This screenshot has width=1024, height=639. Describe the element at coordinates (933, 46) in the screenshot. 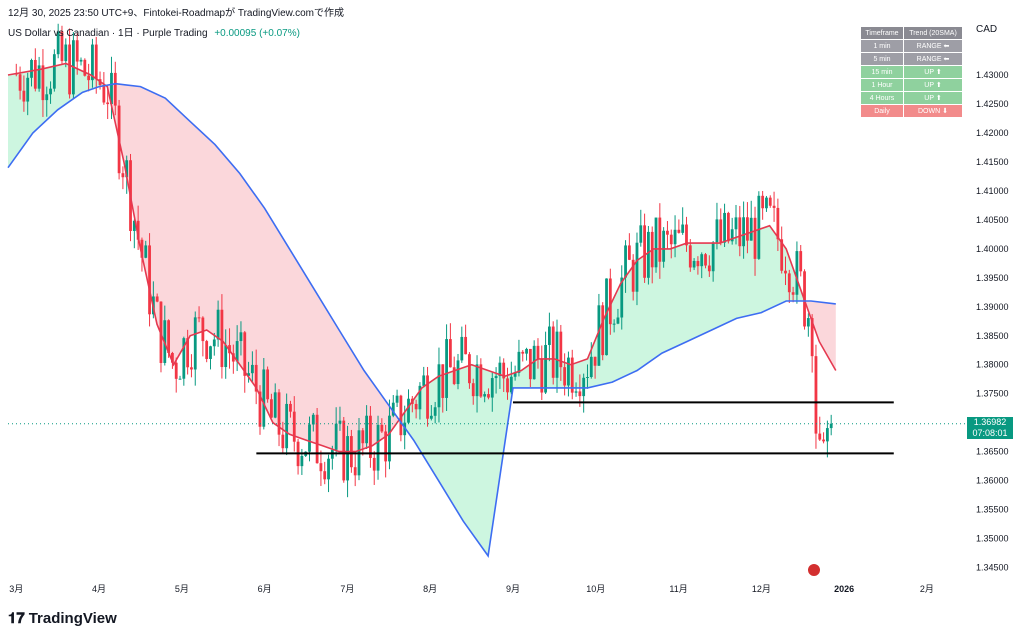

I see `trend-cell: RANGE ⬅` at that location.